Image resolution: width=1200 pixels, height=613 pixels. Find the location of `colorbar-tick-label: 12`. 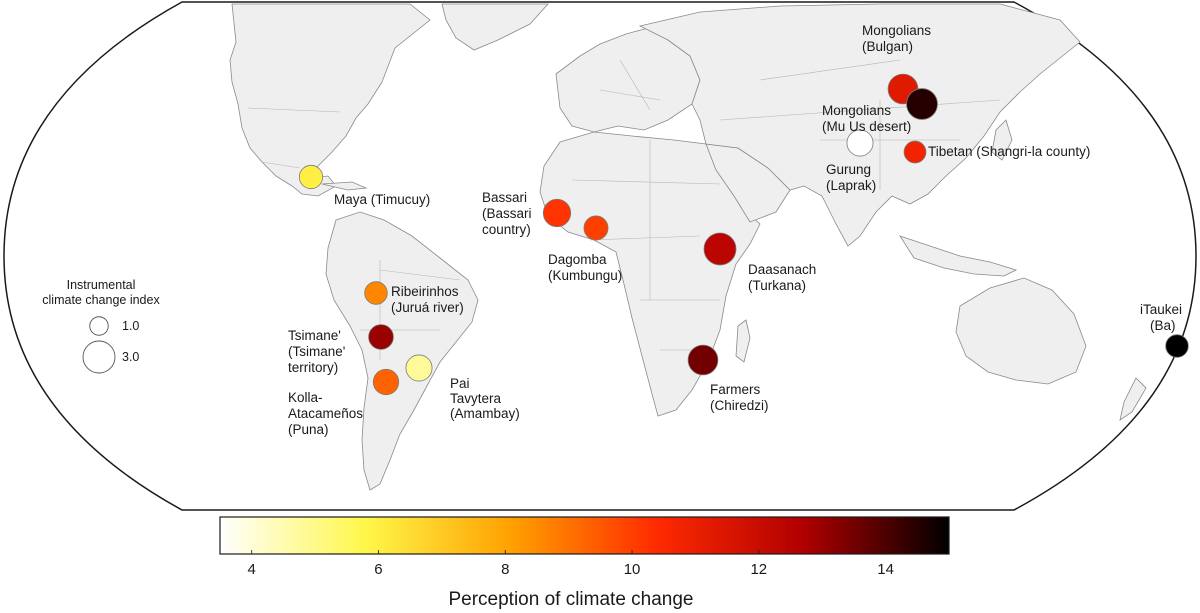

colorbar-tick-label: 12 is located at coordinates (758, 569).